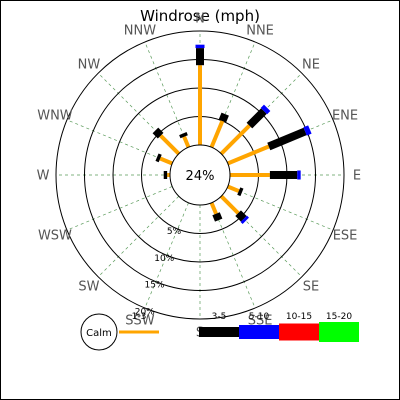 This screenshot has height=400, width=400. Describe the element at coordinates (55, 115) in the screenshot. I see `direction-label-wnw: WNW` at that location.